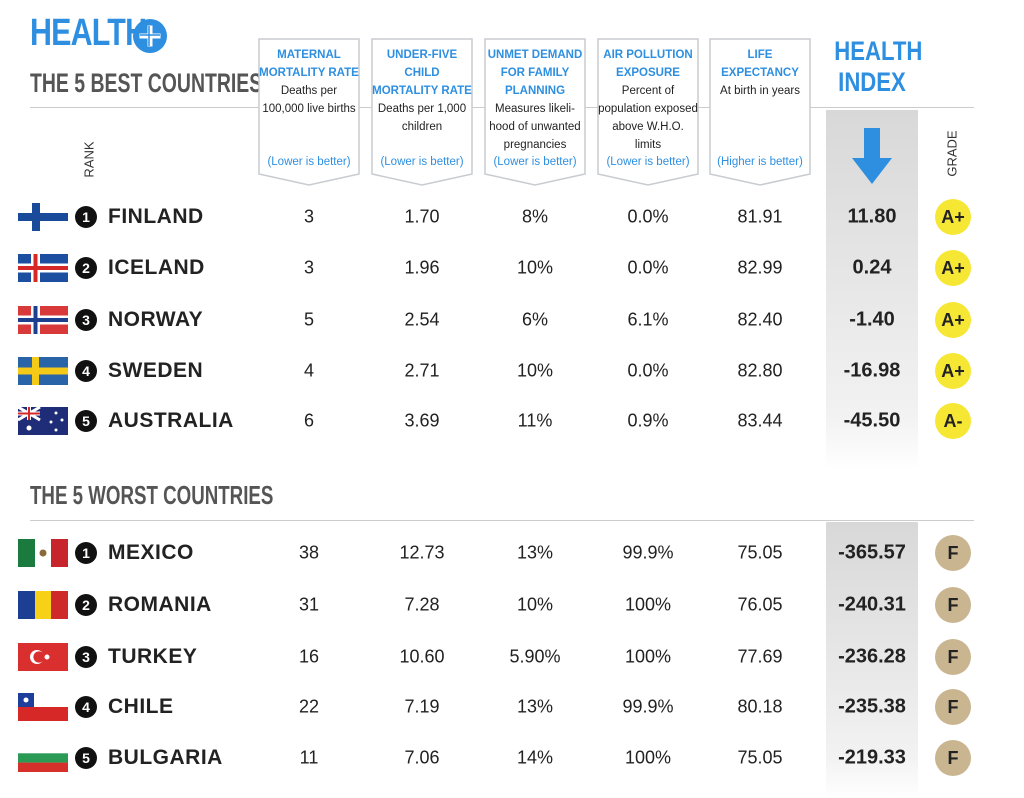 The height and width of the screenshot is (798, 1024). What do you see at coordinates (422, 319) in the screenshot?
I see `value: 2.54` at bounding box center [422, 319].